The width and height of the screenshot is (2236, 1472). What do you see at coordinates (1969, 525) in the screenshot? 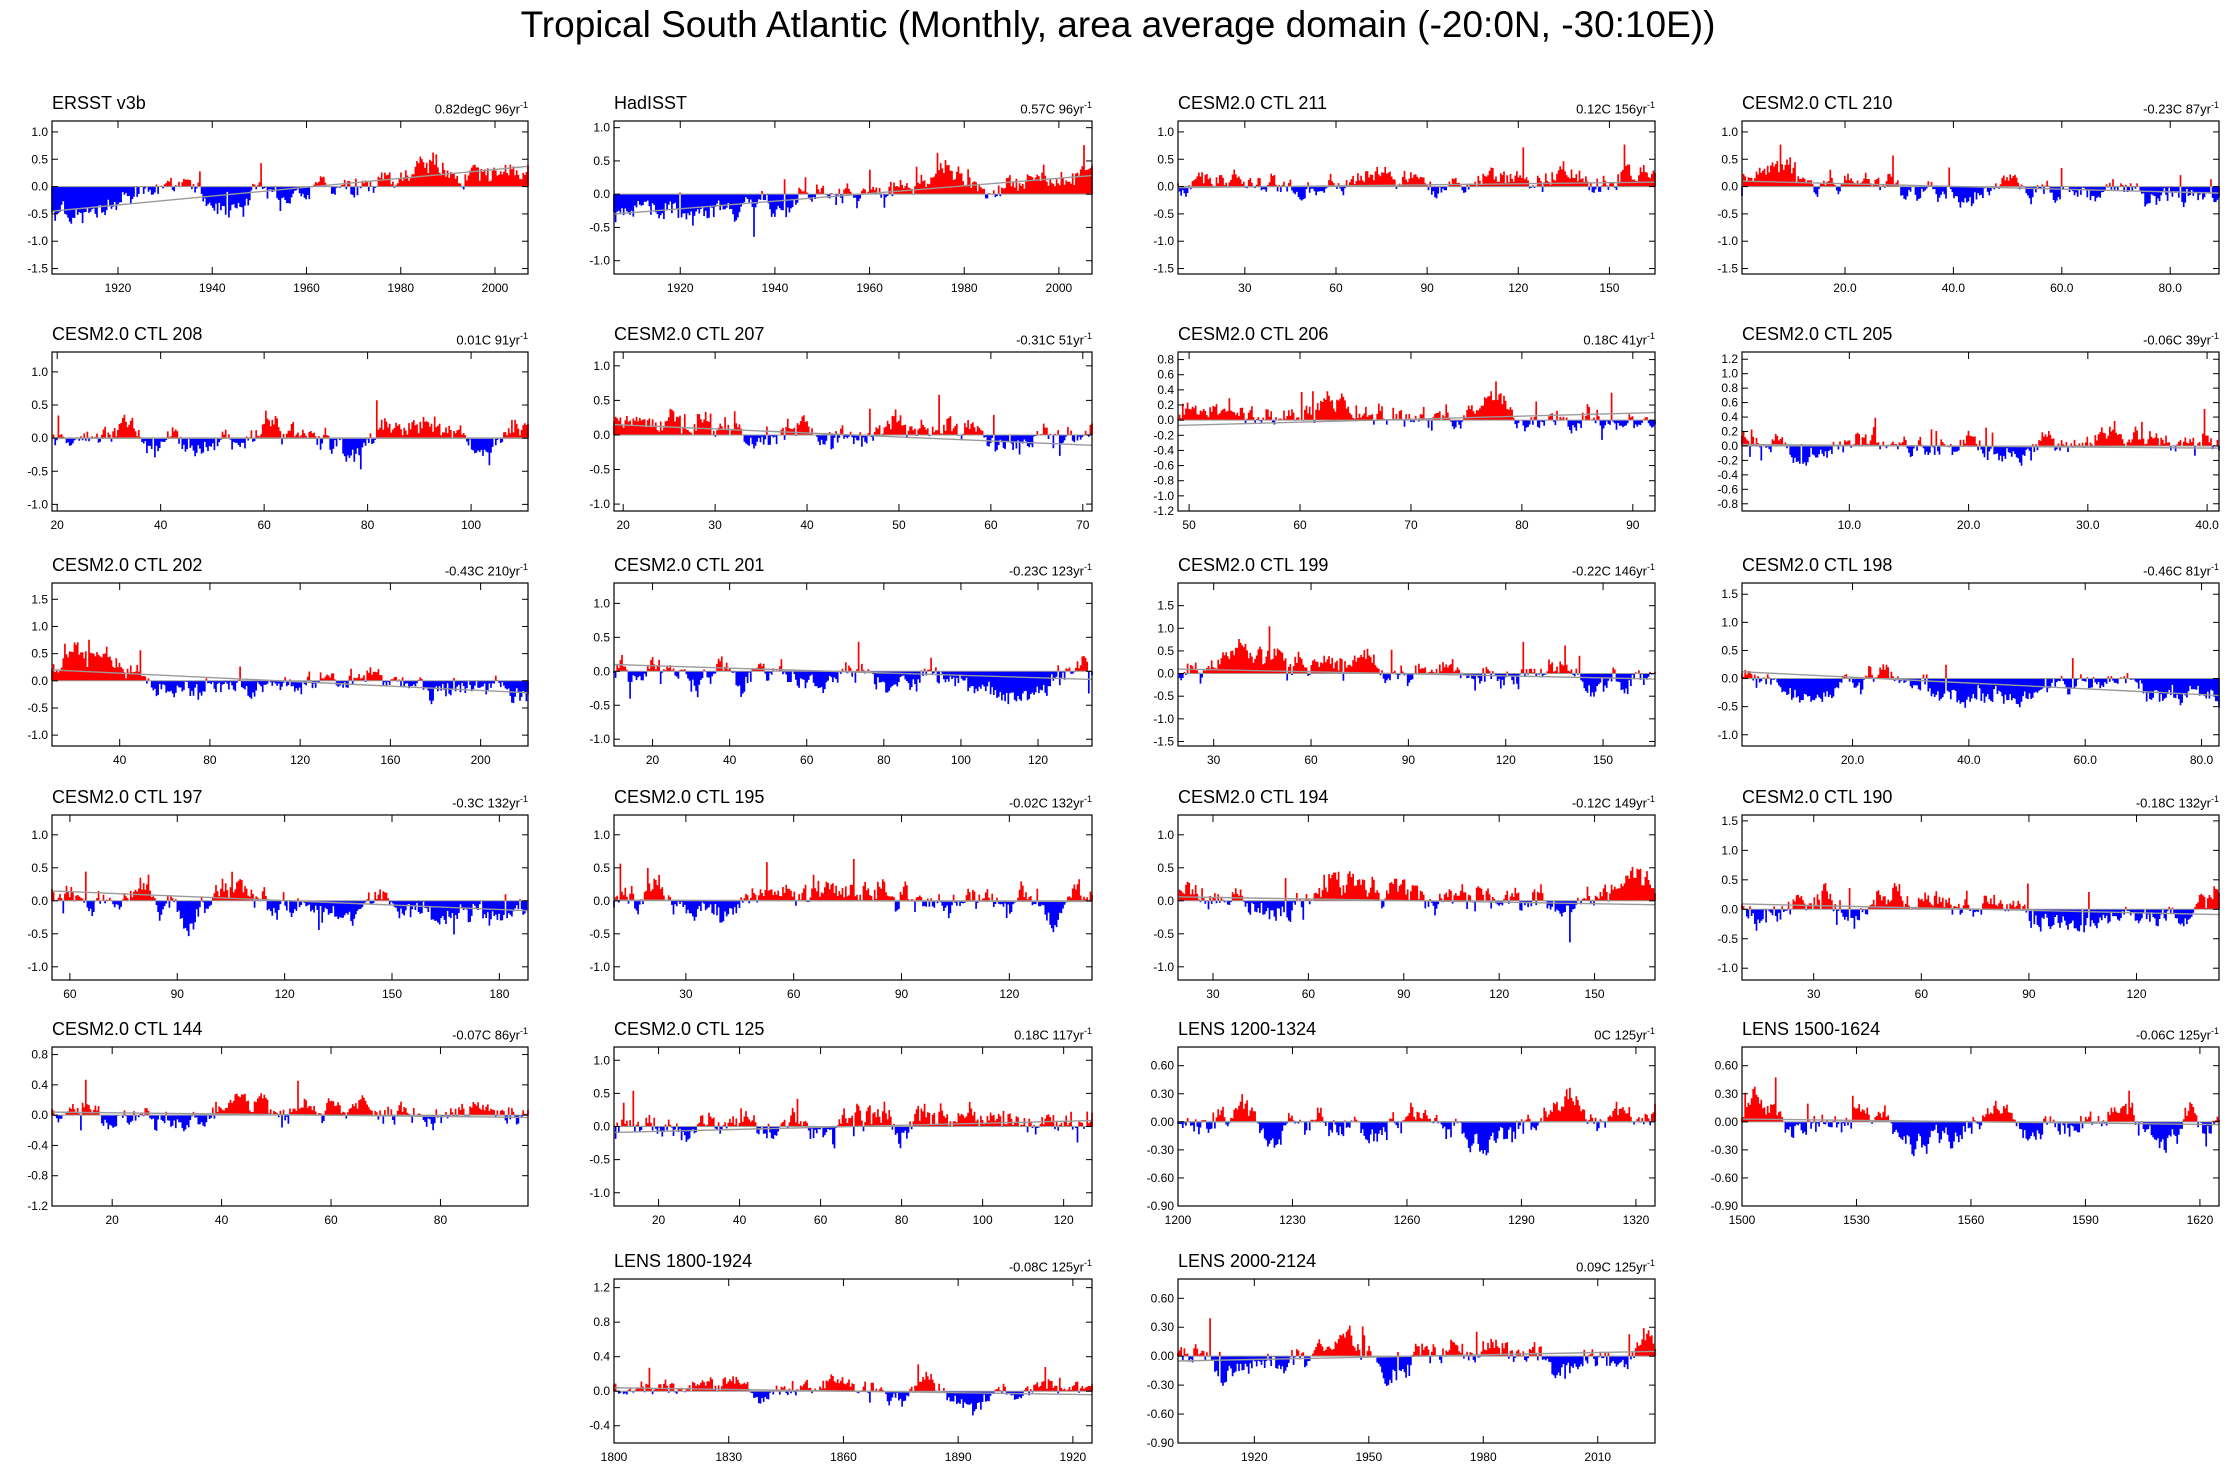
I see `x-tick-label: 20.0` at bounding box center [1969, 525].